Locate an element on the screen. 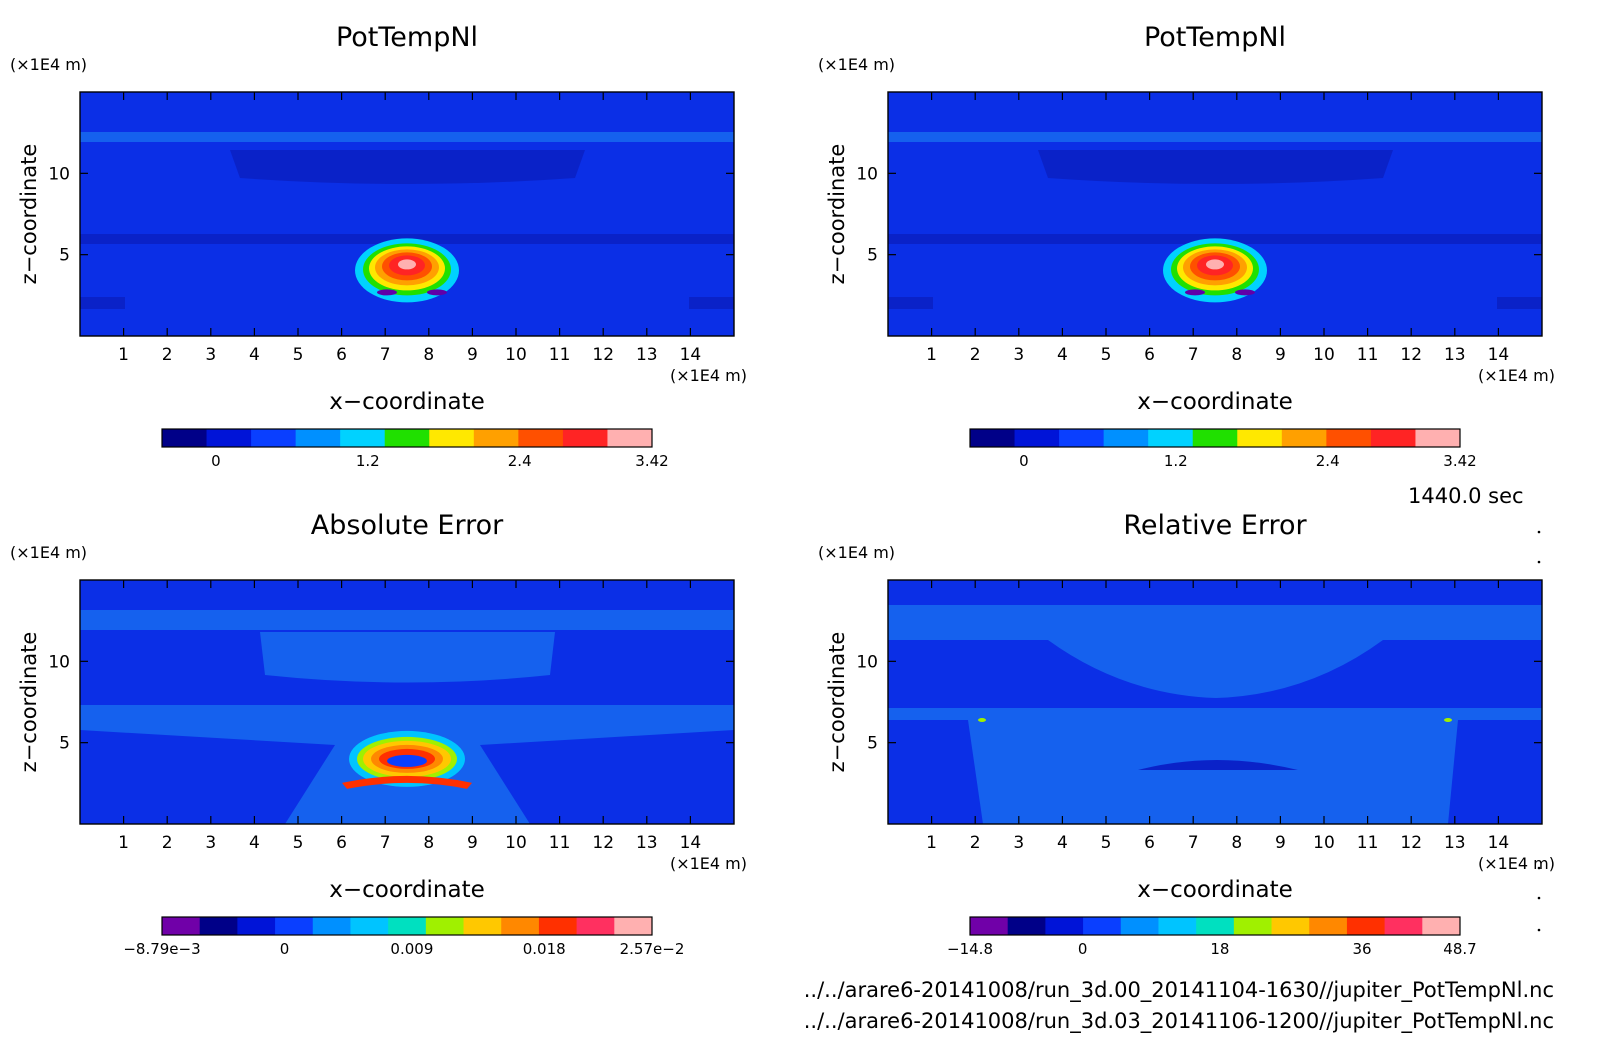  plot-title: Absolute Error is located at coordinates (407, 525).